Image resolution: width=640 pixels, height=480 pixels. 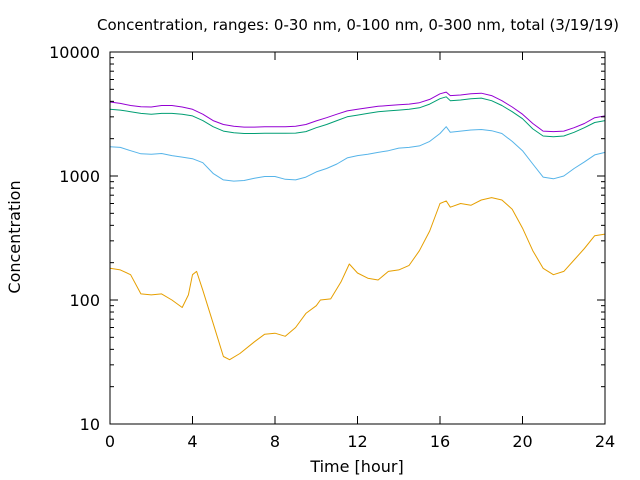 What do you see at coordinates (192, 441) in the screenshot?
I see `x-tick-label: 4` at bounding box center [192, 441].